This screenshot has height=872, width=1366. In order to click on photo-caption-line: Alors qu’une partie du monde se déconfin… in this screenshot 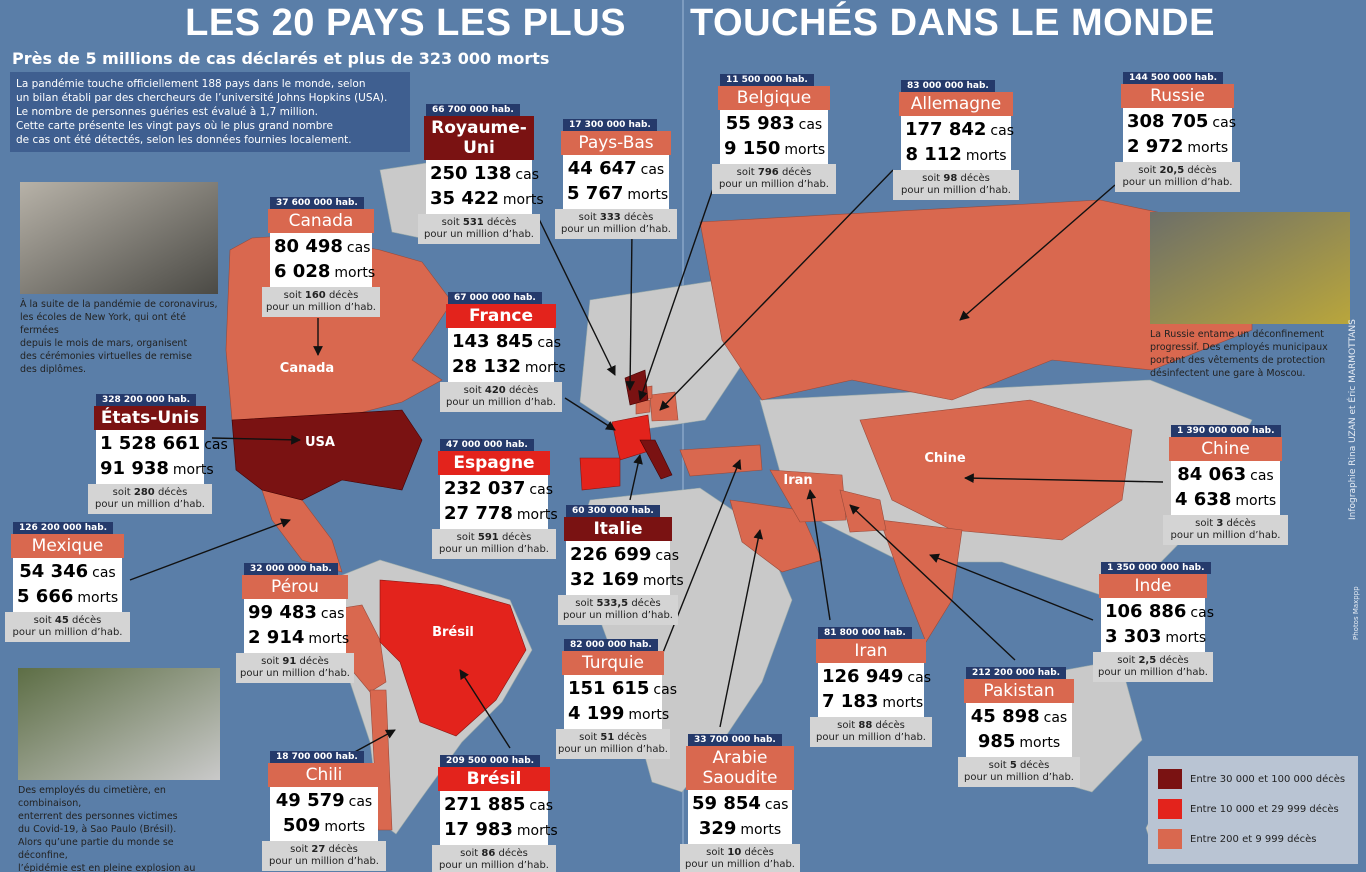, I will do `click(96, 849)`.